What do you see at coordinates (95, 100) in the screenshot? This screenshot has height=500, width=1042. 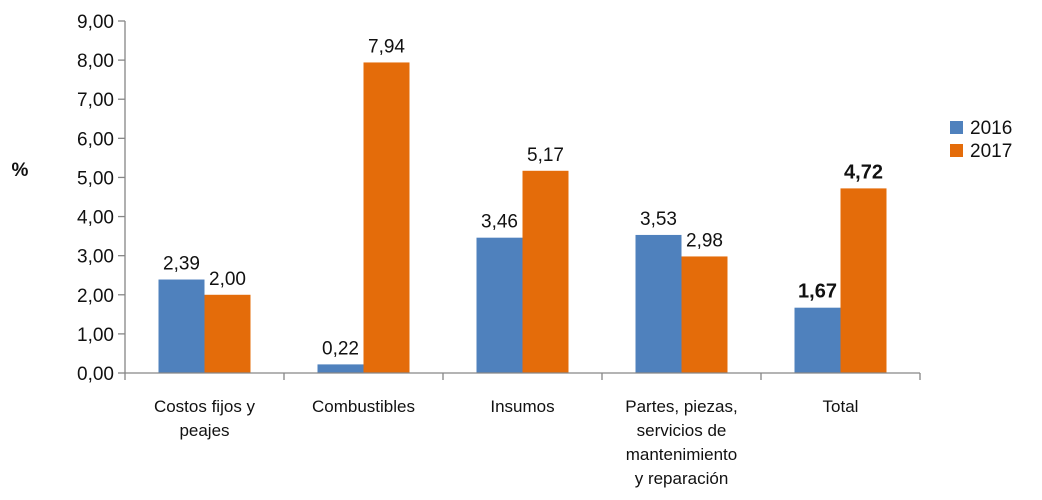 I see `y-tick-label: 7,00` at bounding box center [95, 100].